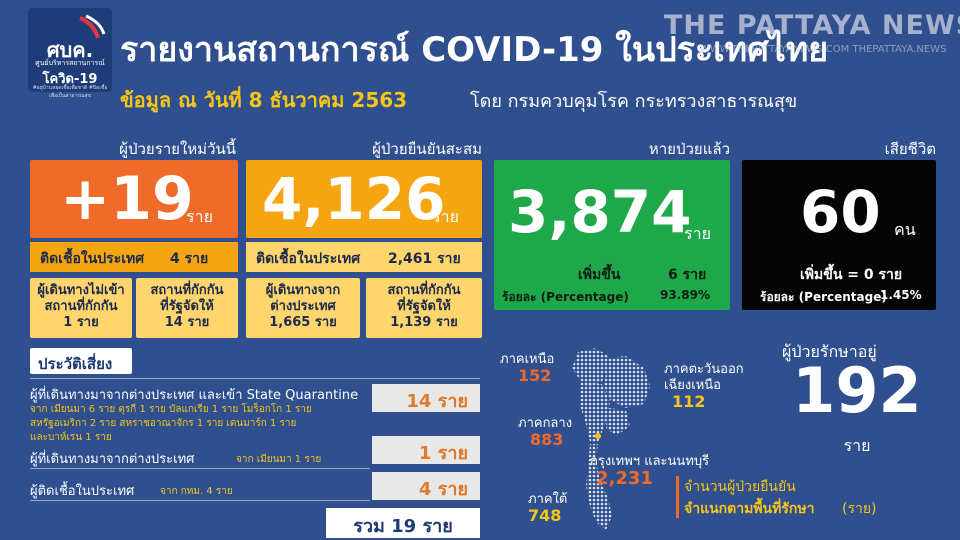 This screenshot has height=540, width=960. I want to click on region-northeast-name-line2: เฉียงเหนือ, so click(692, 385).